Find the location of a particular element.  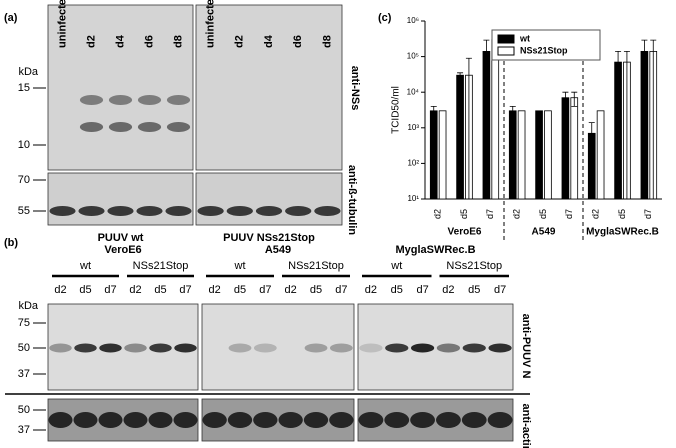

y-tick-label: 10⁴ is located at coordinates (413, 91).